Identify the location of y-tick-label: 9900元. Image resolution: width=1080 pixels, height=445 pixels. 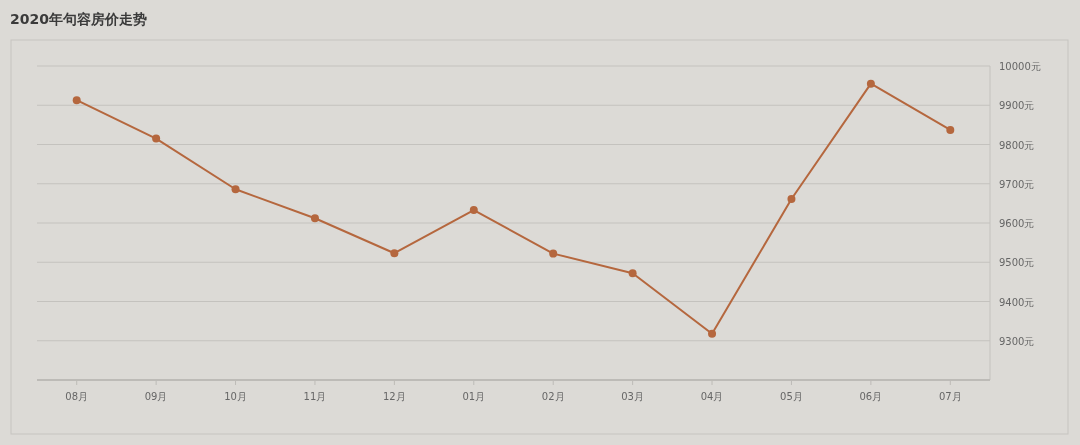
(1017, 106).